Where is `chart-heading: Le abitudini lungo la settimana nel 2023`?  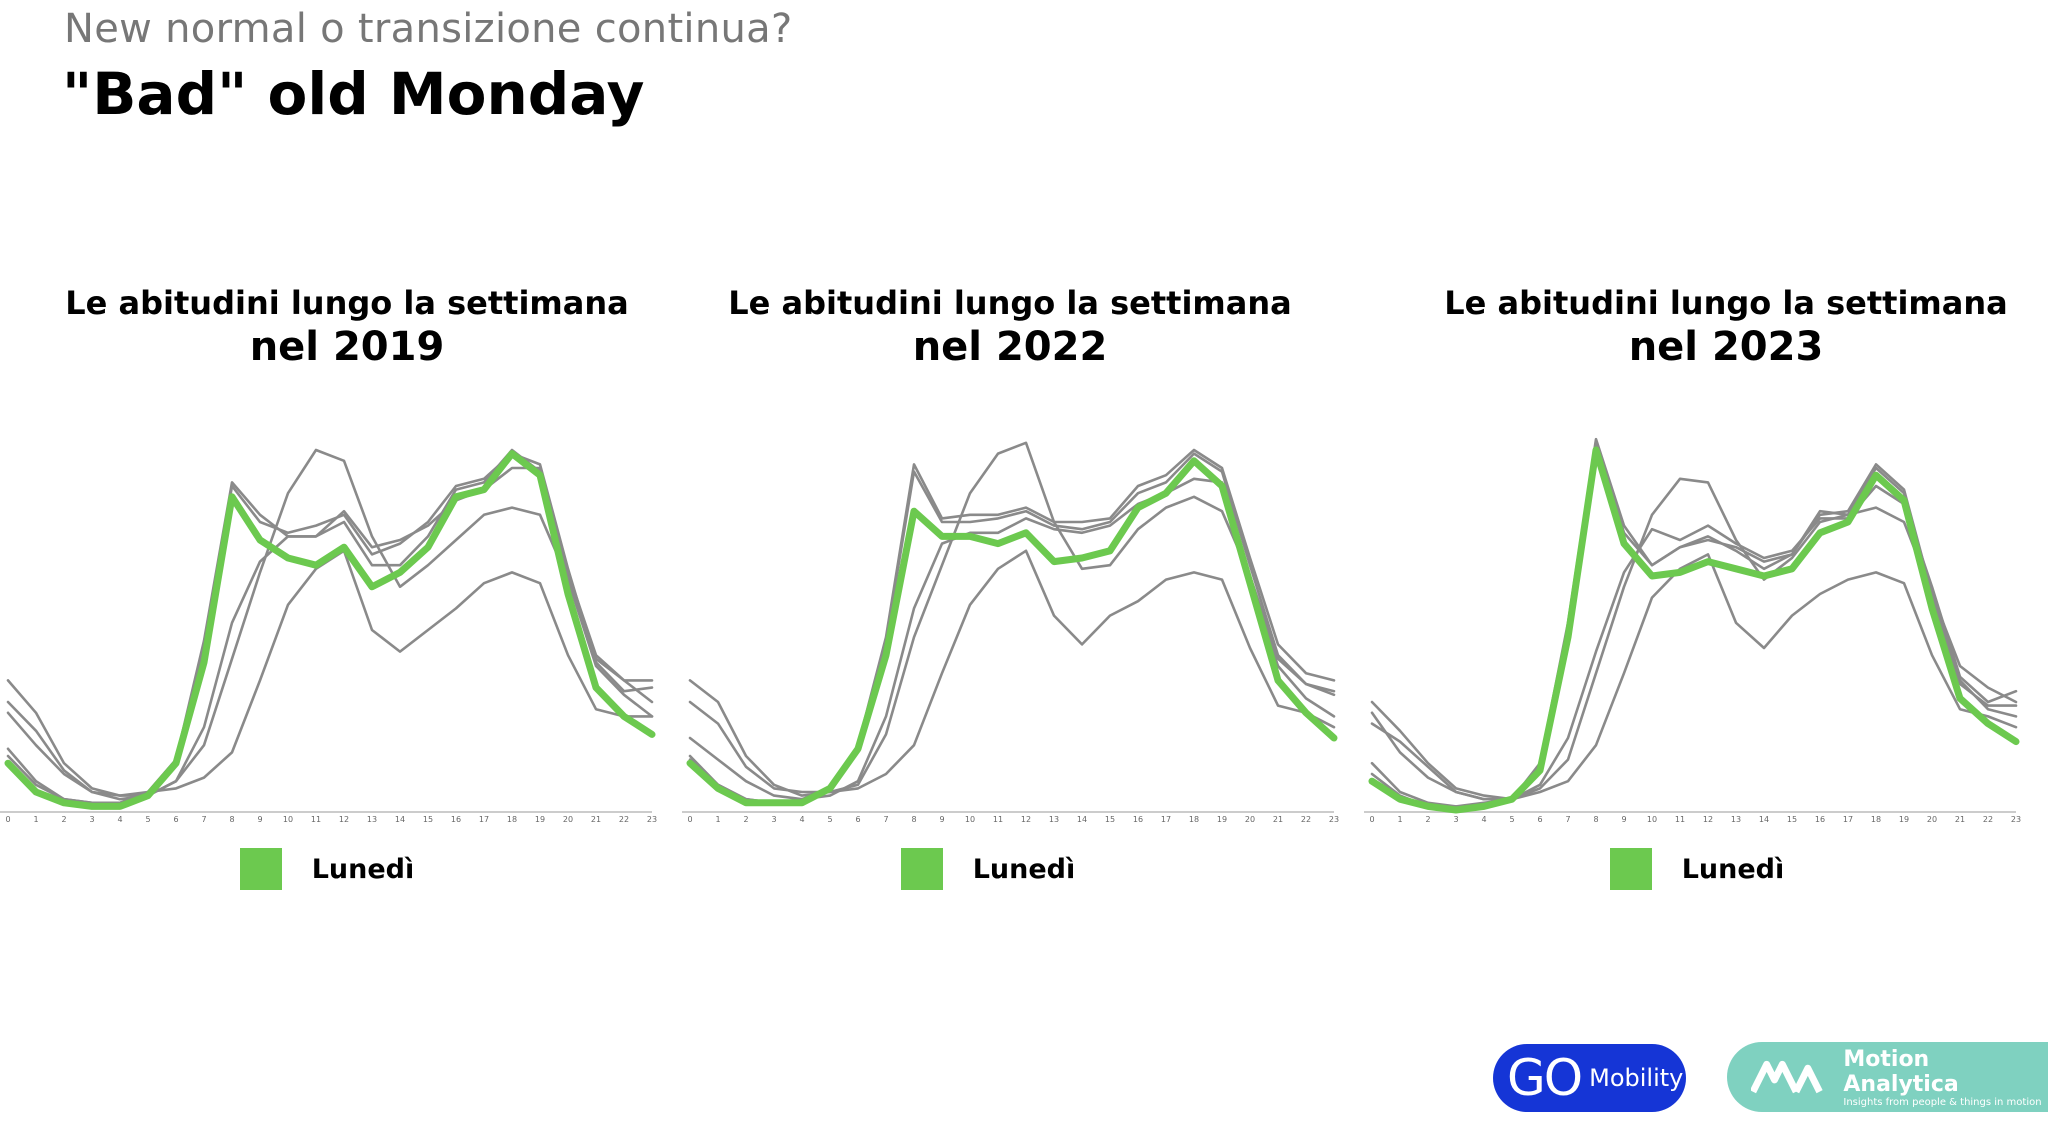
chart-heading: Le abitudini lungo la settimana nel 2023 is located at coordinates (1722, 326).